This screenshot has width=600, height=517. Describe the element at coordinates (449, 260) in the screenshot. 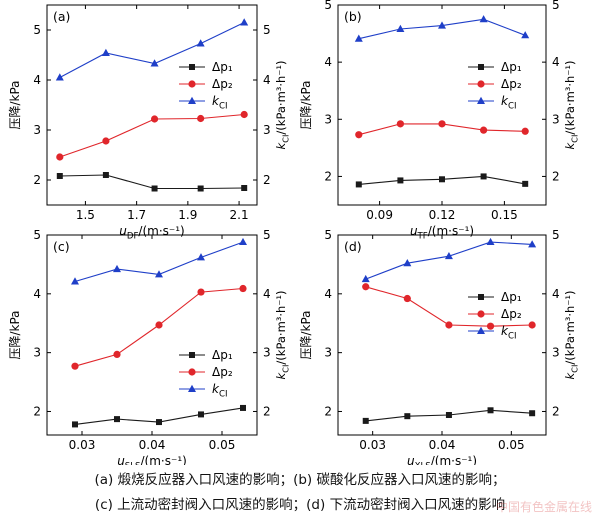

I see `series-line-kci` at that location.